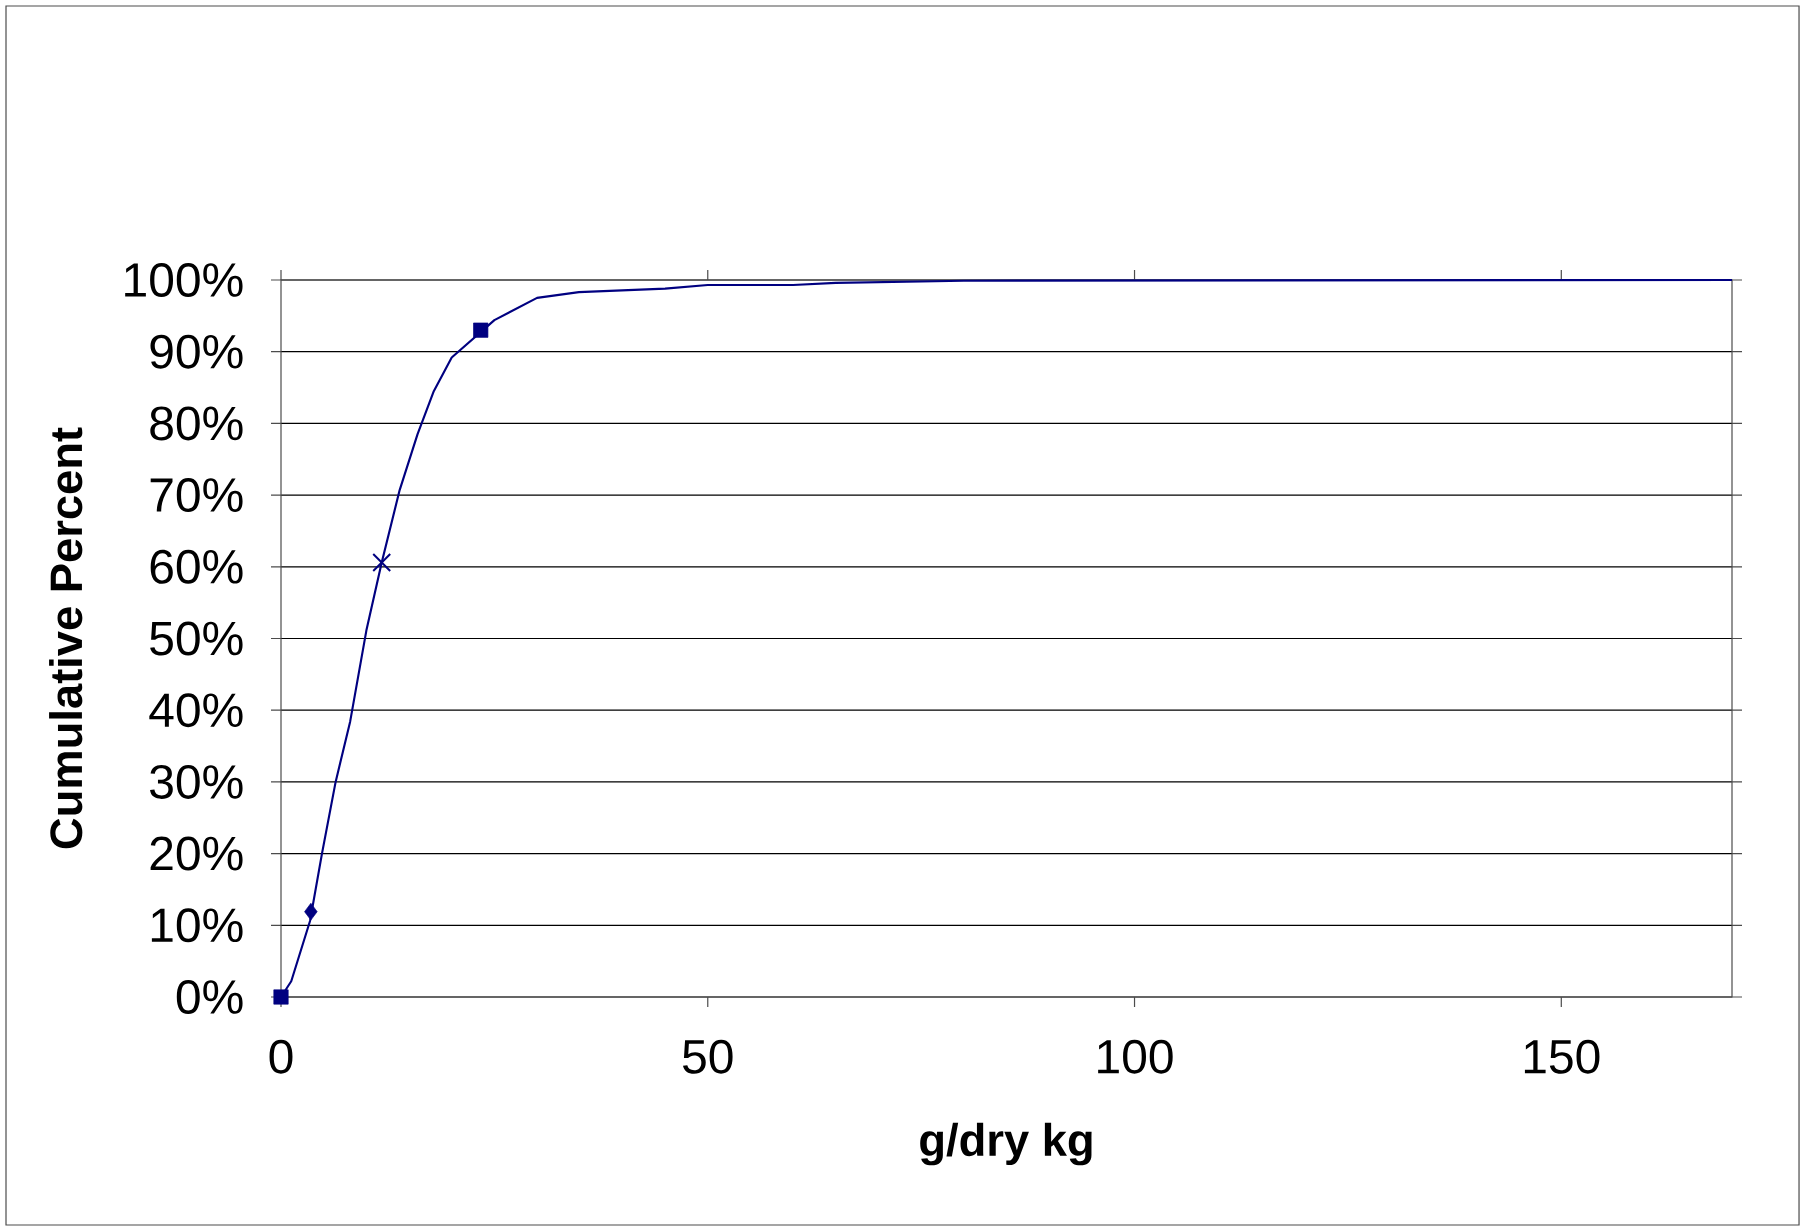 This screenshot has height=1231, width=1805. I want to click on y-tick-label: 30%, so click(196, 781).